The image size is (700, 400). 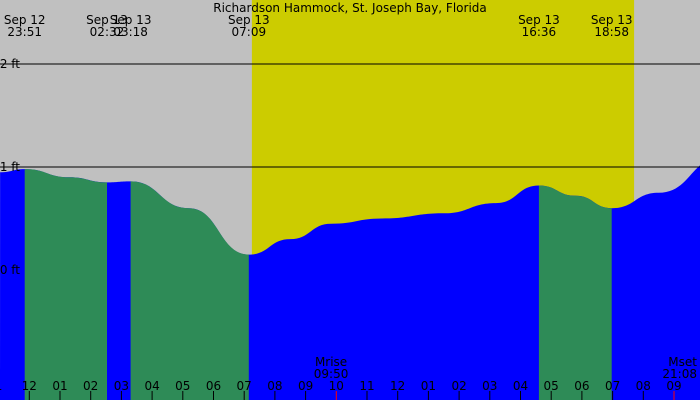 I want to click on event-date-0: Sep 12, so click(x=25, y=20).